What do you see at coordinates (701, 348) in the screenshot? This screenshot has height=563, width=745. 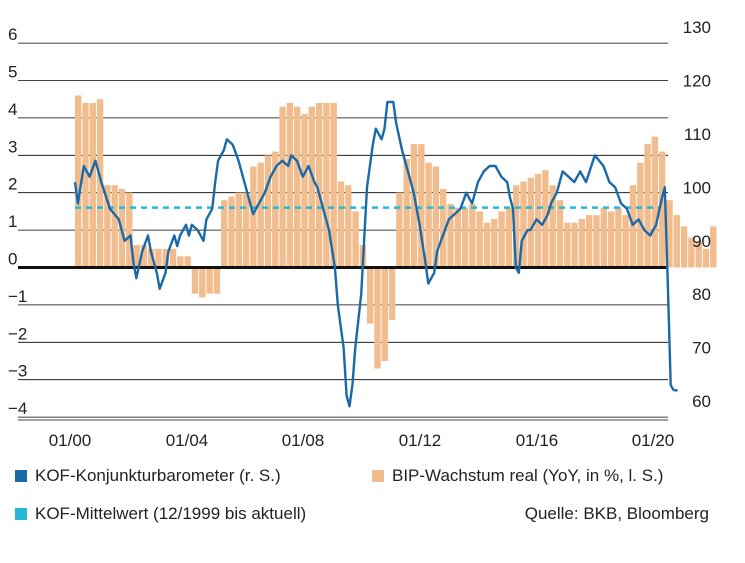 I see `y-right-tick-label: 70` at bounding box center [701, 348].